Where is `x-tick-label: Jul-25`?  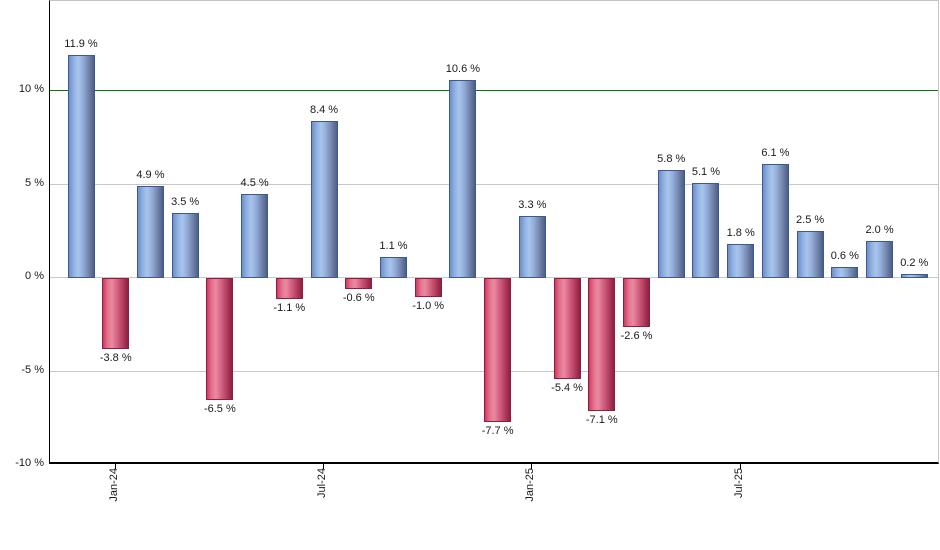
x-tick-label: Jul-25 is located at coordinates (739, 483).